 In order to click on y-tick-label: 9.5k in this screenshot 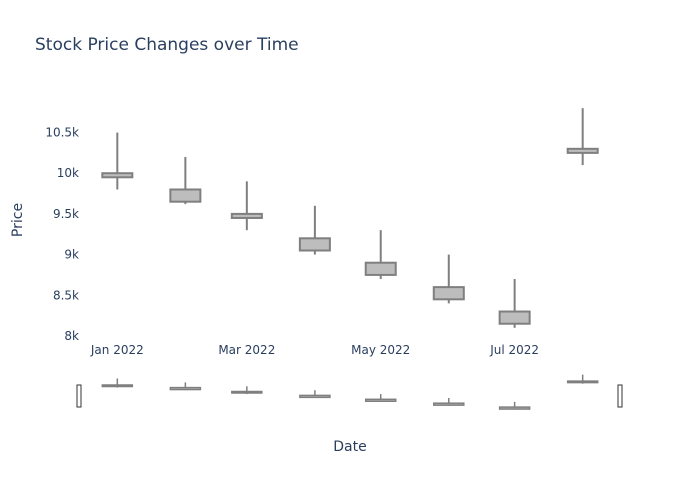, I will do `click(66, 214)`.